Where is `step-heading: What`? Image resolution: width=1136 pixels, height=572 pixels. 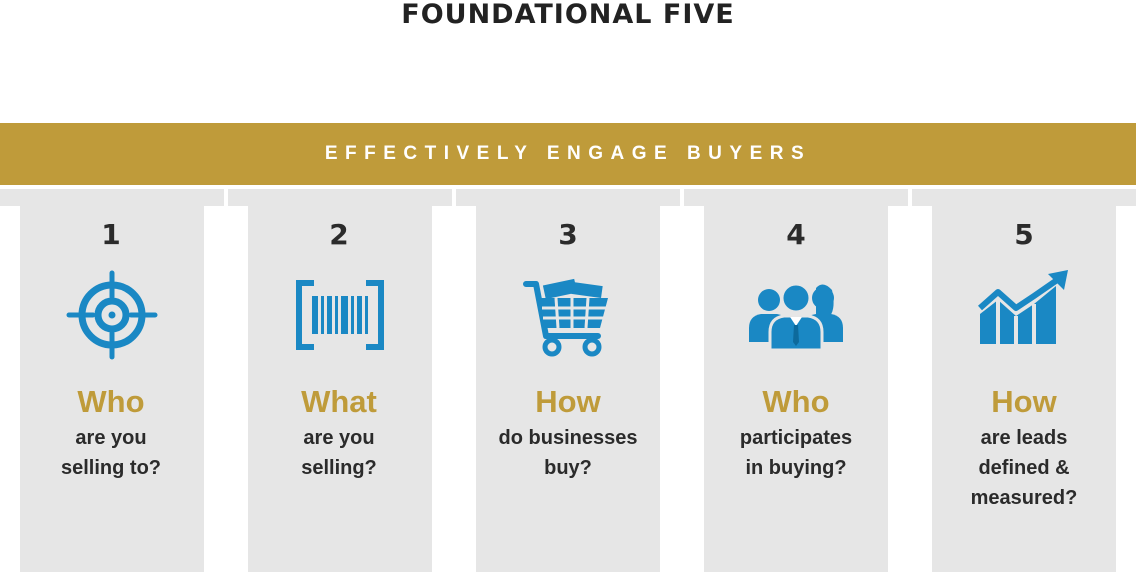 step-heading: What is located at coordinates (339, 401).